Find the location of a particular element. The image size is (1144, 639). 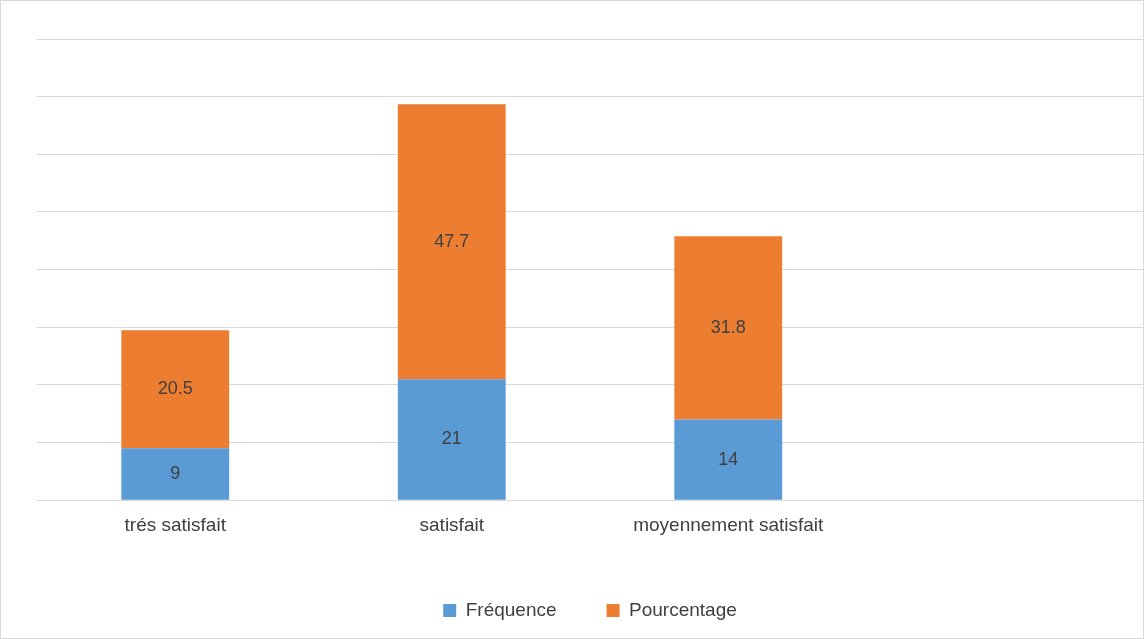

data-label: 31.8 is located at coordinates (728, 326).